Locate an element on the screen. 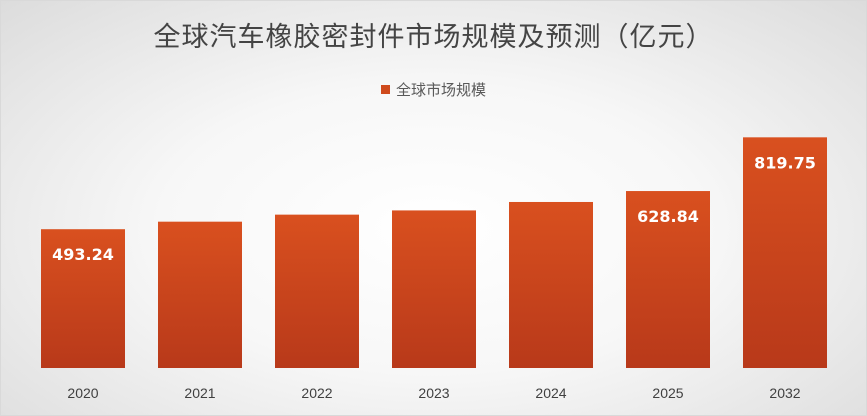 This screenshot has width=867, height=416. x-tick-label: 2025 is located at coordinates (667, 393).